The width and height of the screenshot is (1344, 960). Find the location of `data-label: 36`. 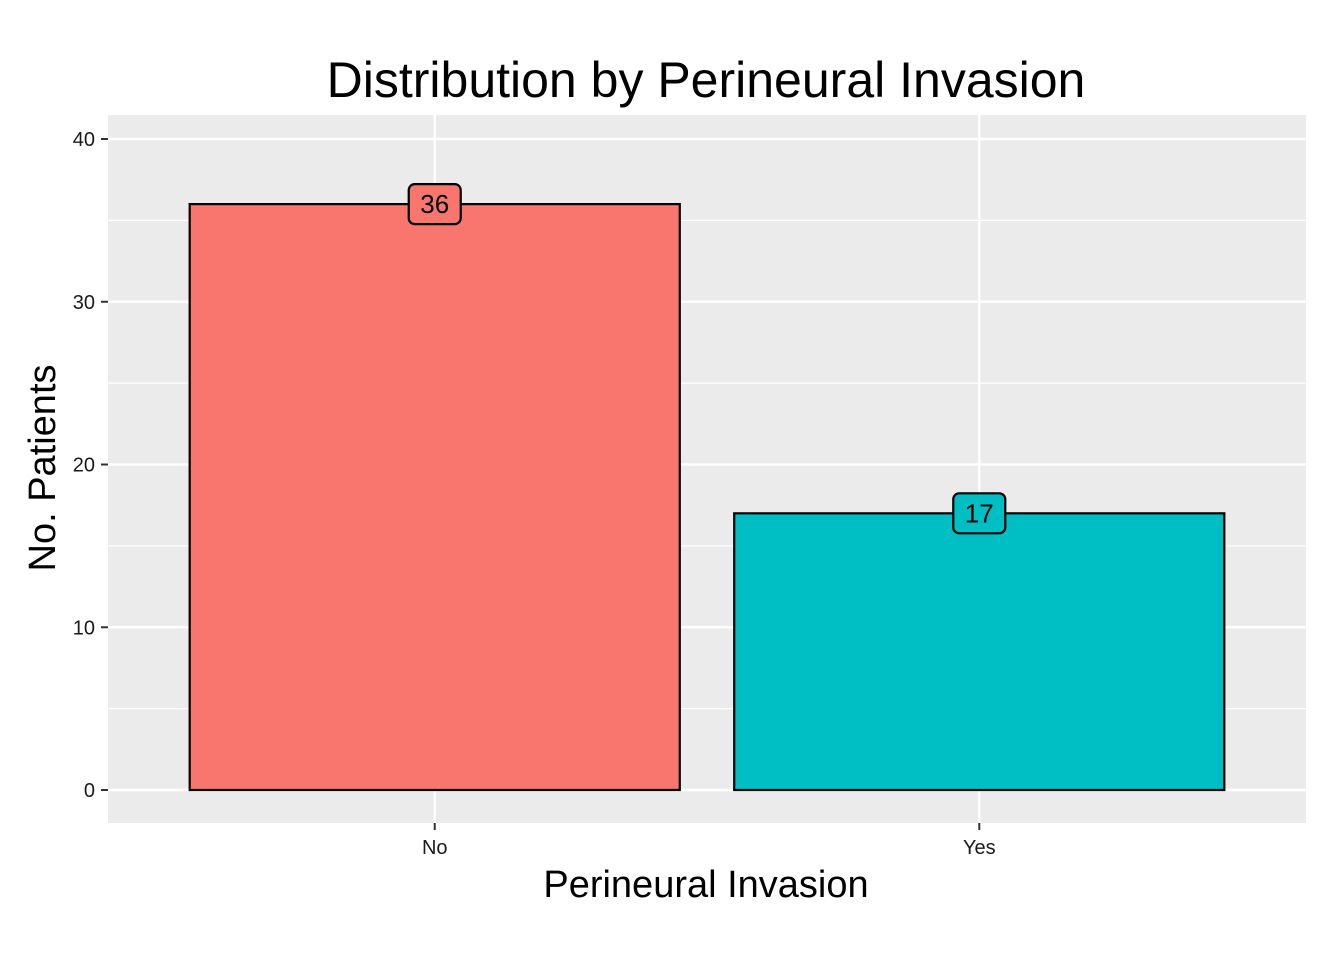

data-label: 36 is located at coordinates (434, 204).